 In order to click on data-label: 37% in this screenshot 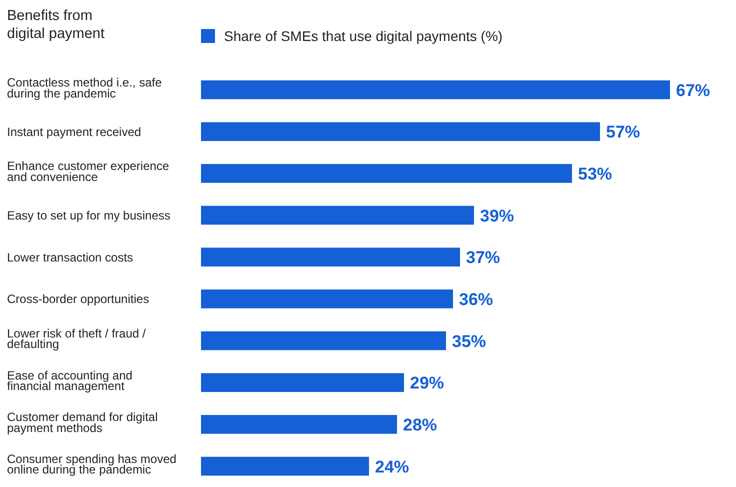, I will do `click(483, 258)`.